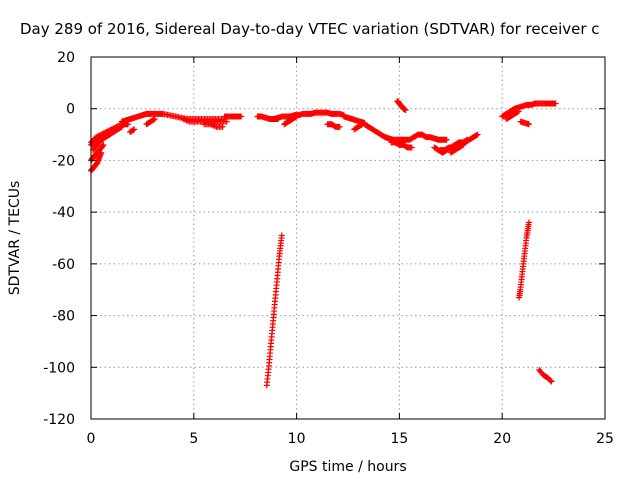 The width and height of the screenshot is (640, 480). Describe the element at coordinates (63, 317) in the screenshot. I see `y-tick-label: -80` at that location.